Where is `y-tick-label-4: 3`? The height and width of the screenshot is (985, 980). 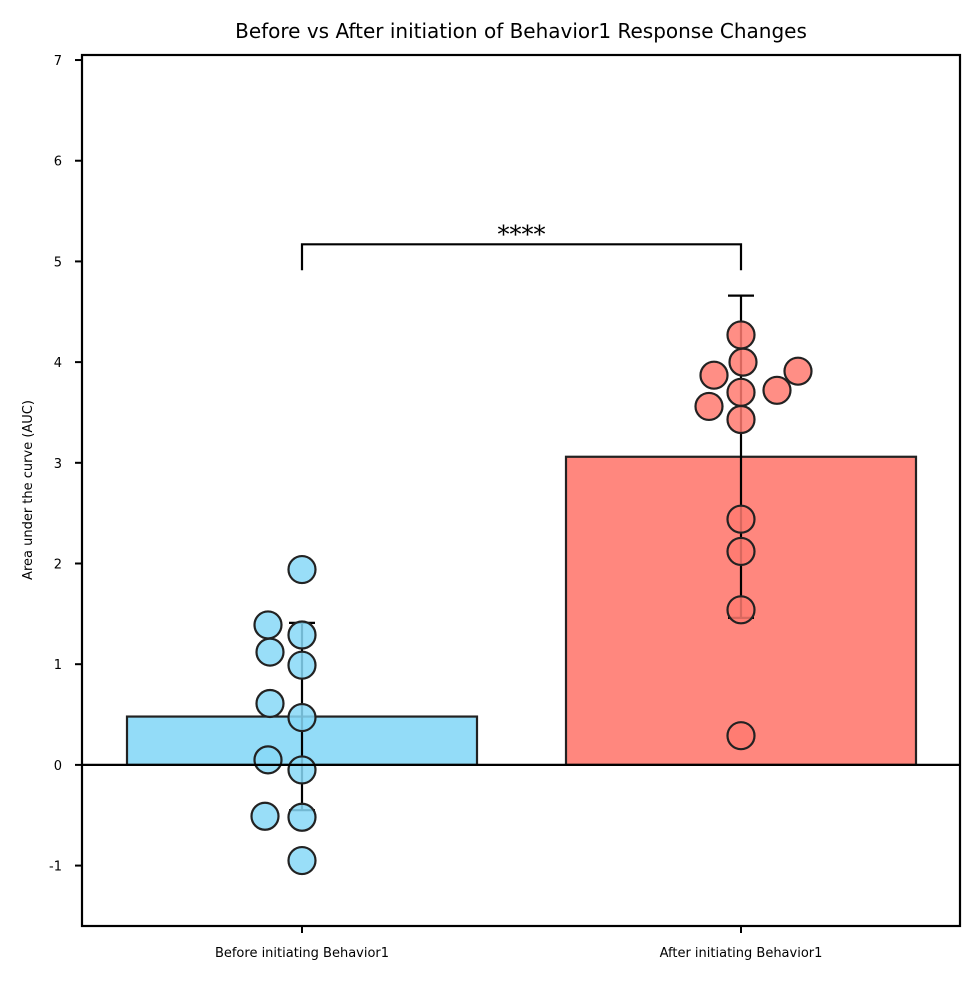
y-tick-label-4: 3 is located at coordinates (58, 464).